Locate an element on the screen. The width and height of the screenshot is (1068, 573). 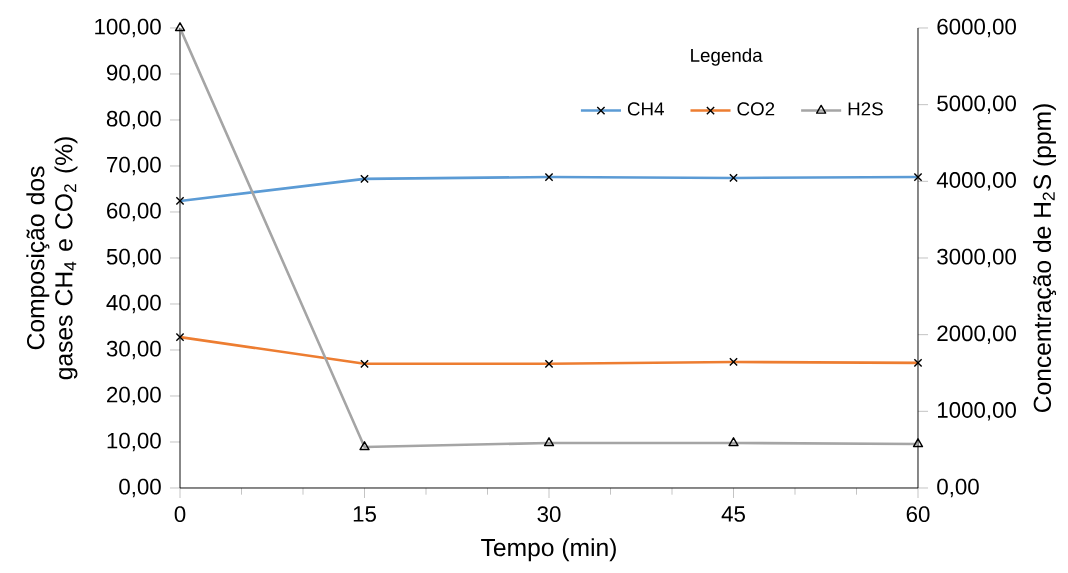
x-tick-label: 15 is located at coordinates (364, 514).